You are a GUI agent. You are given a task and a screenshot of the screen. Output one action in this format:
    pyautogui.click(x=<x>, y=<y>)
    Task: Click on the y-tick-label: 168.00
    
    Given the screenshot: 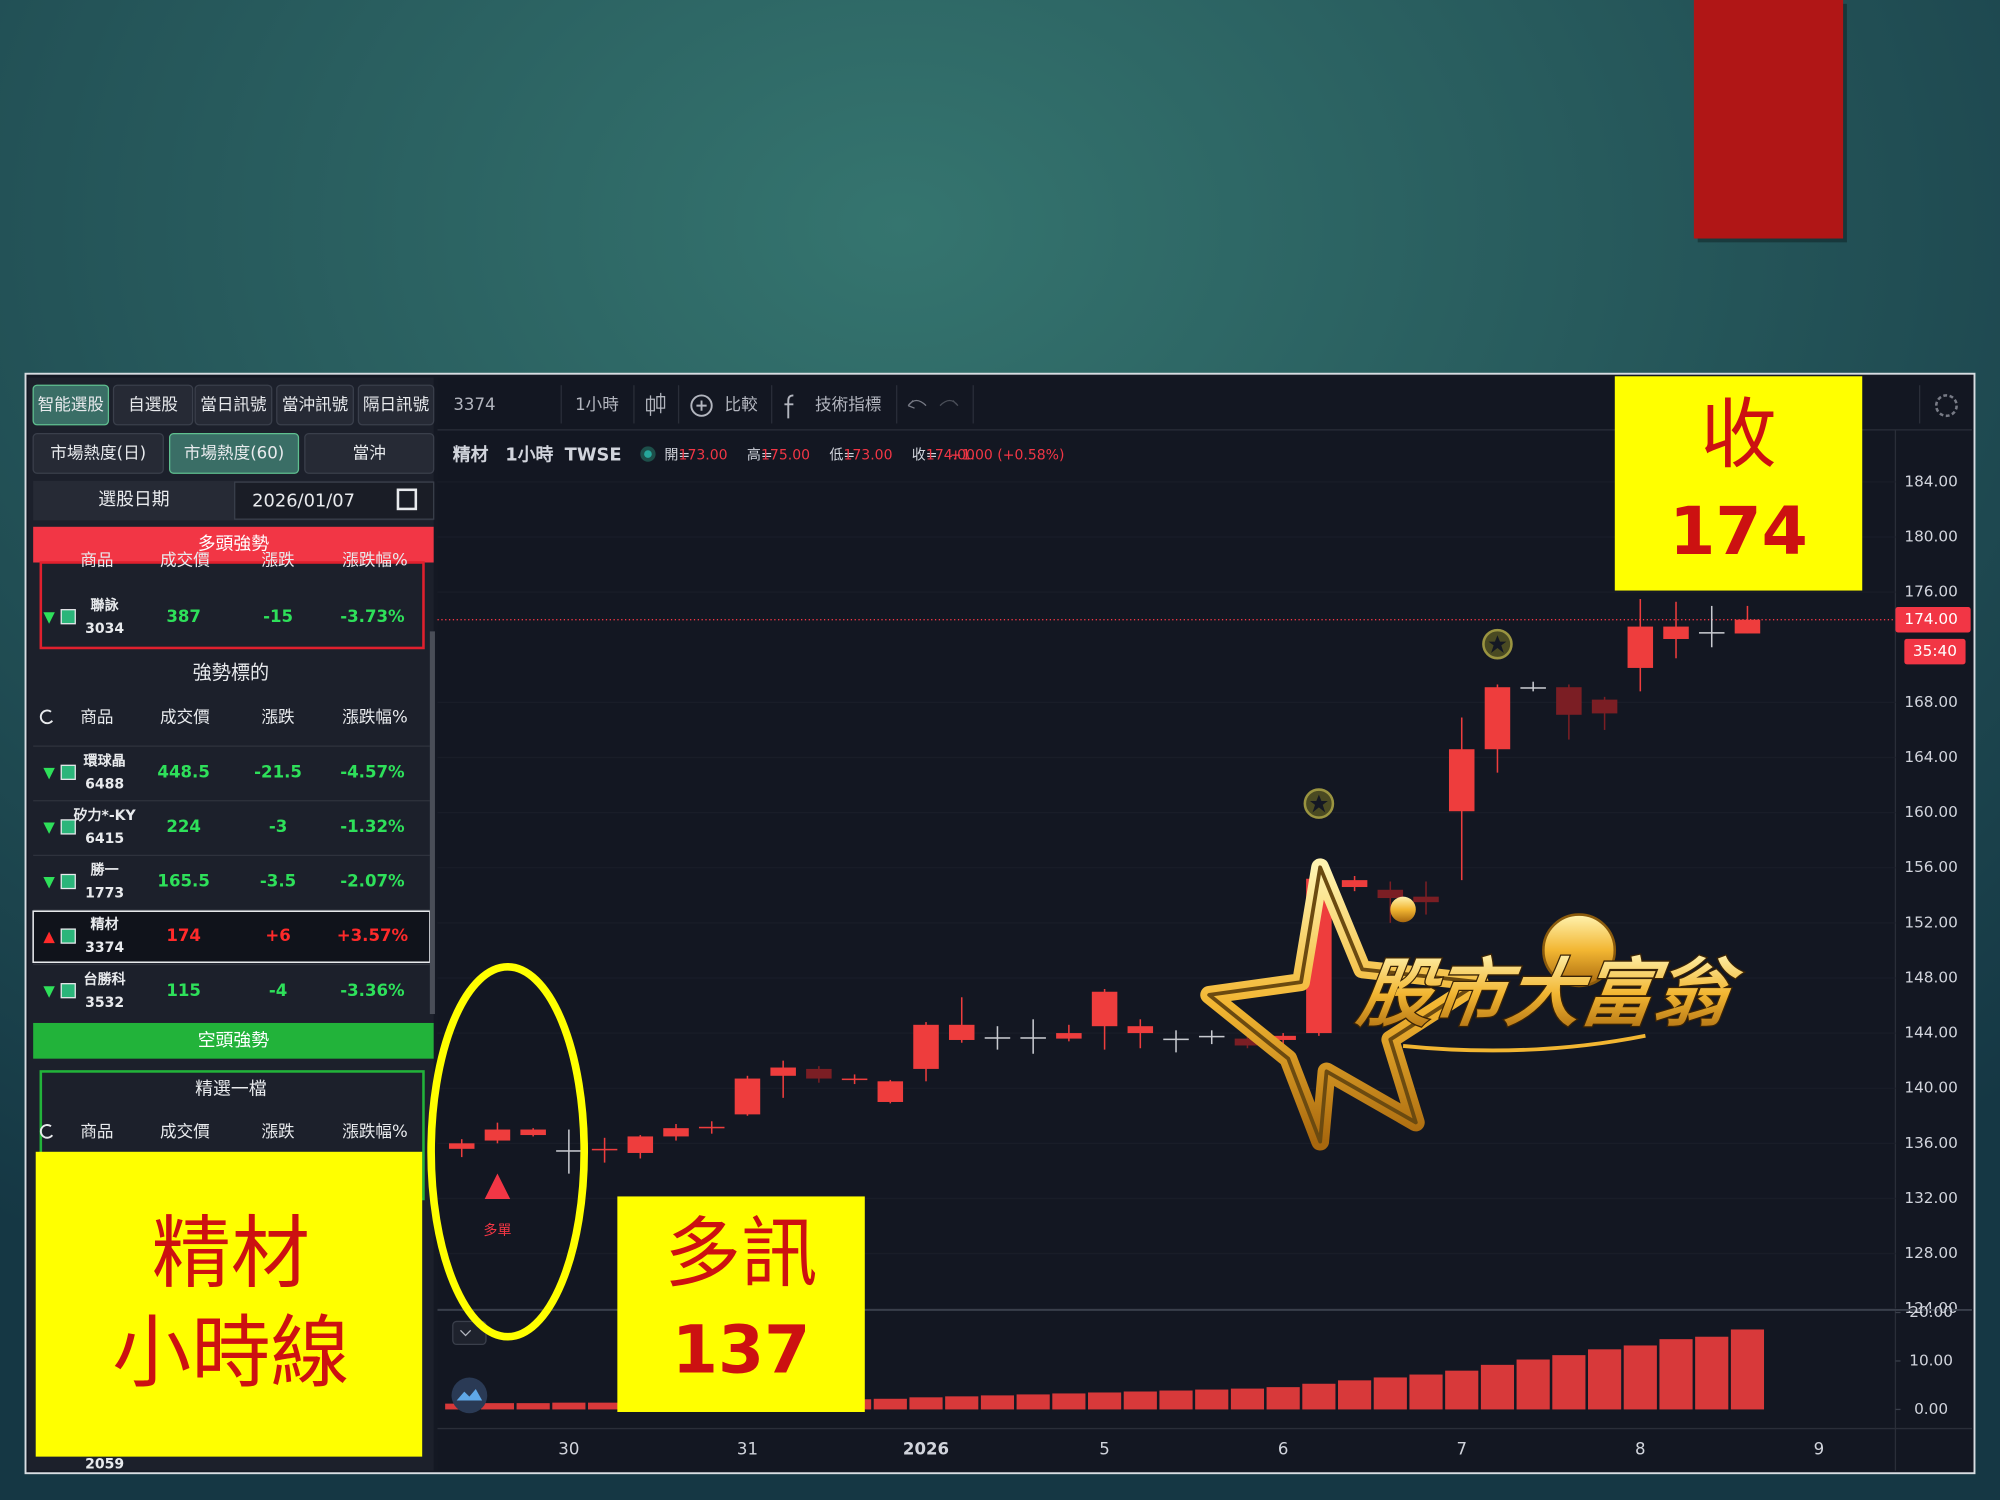 What is the action you would take?
    pyautogui.click(x=1931, y=702)
    